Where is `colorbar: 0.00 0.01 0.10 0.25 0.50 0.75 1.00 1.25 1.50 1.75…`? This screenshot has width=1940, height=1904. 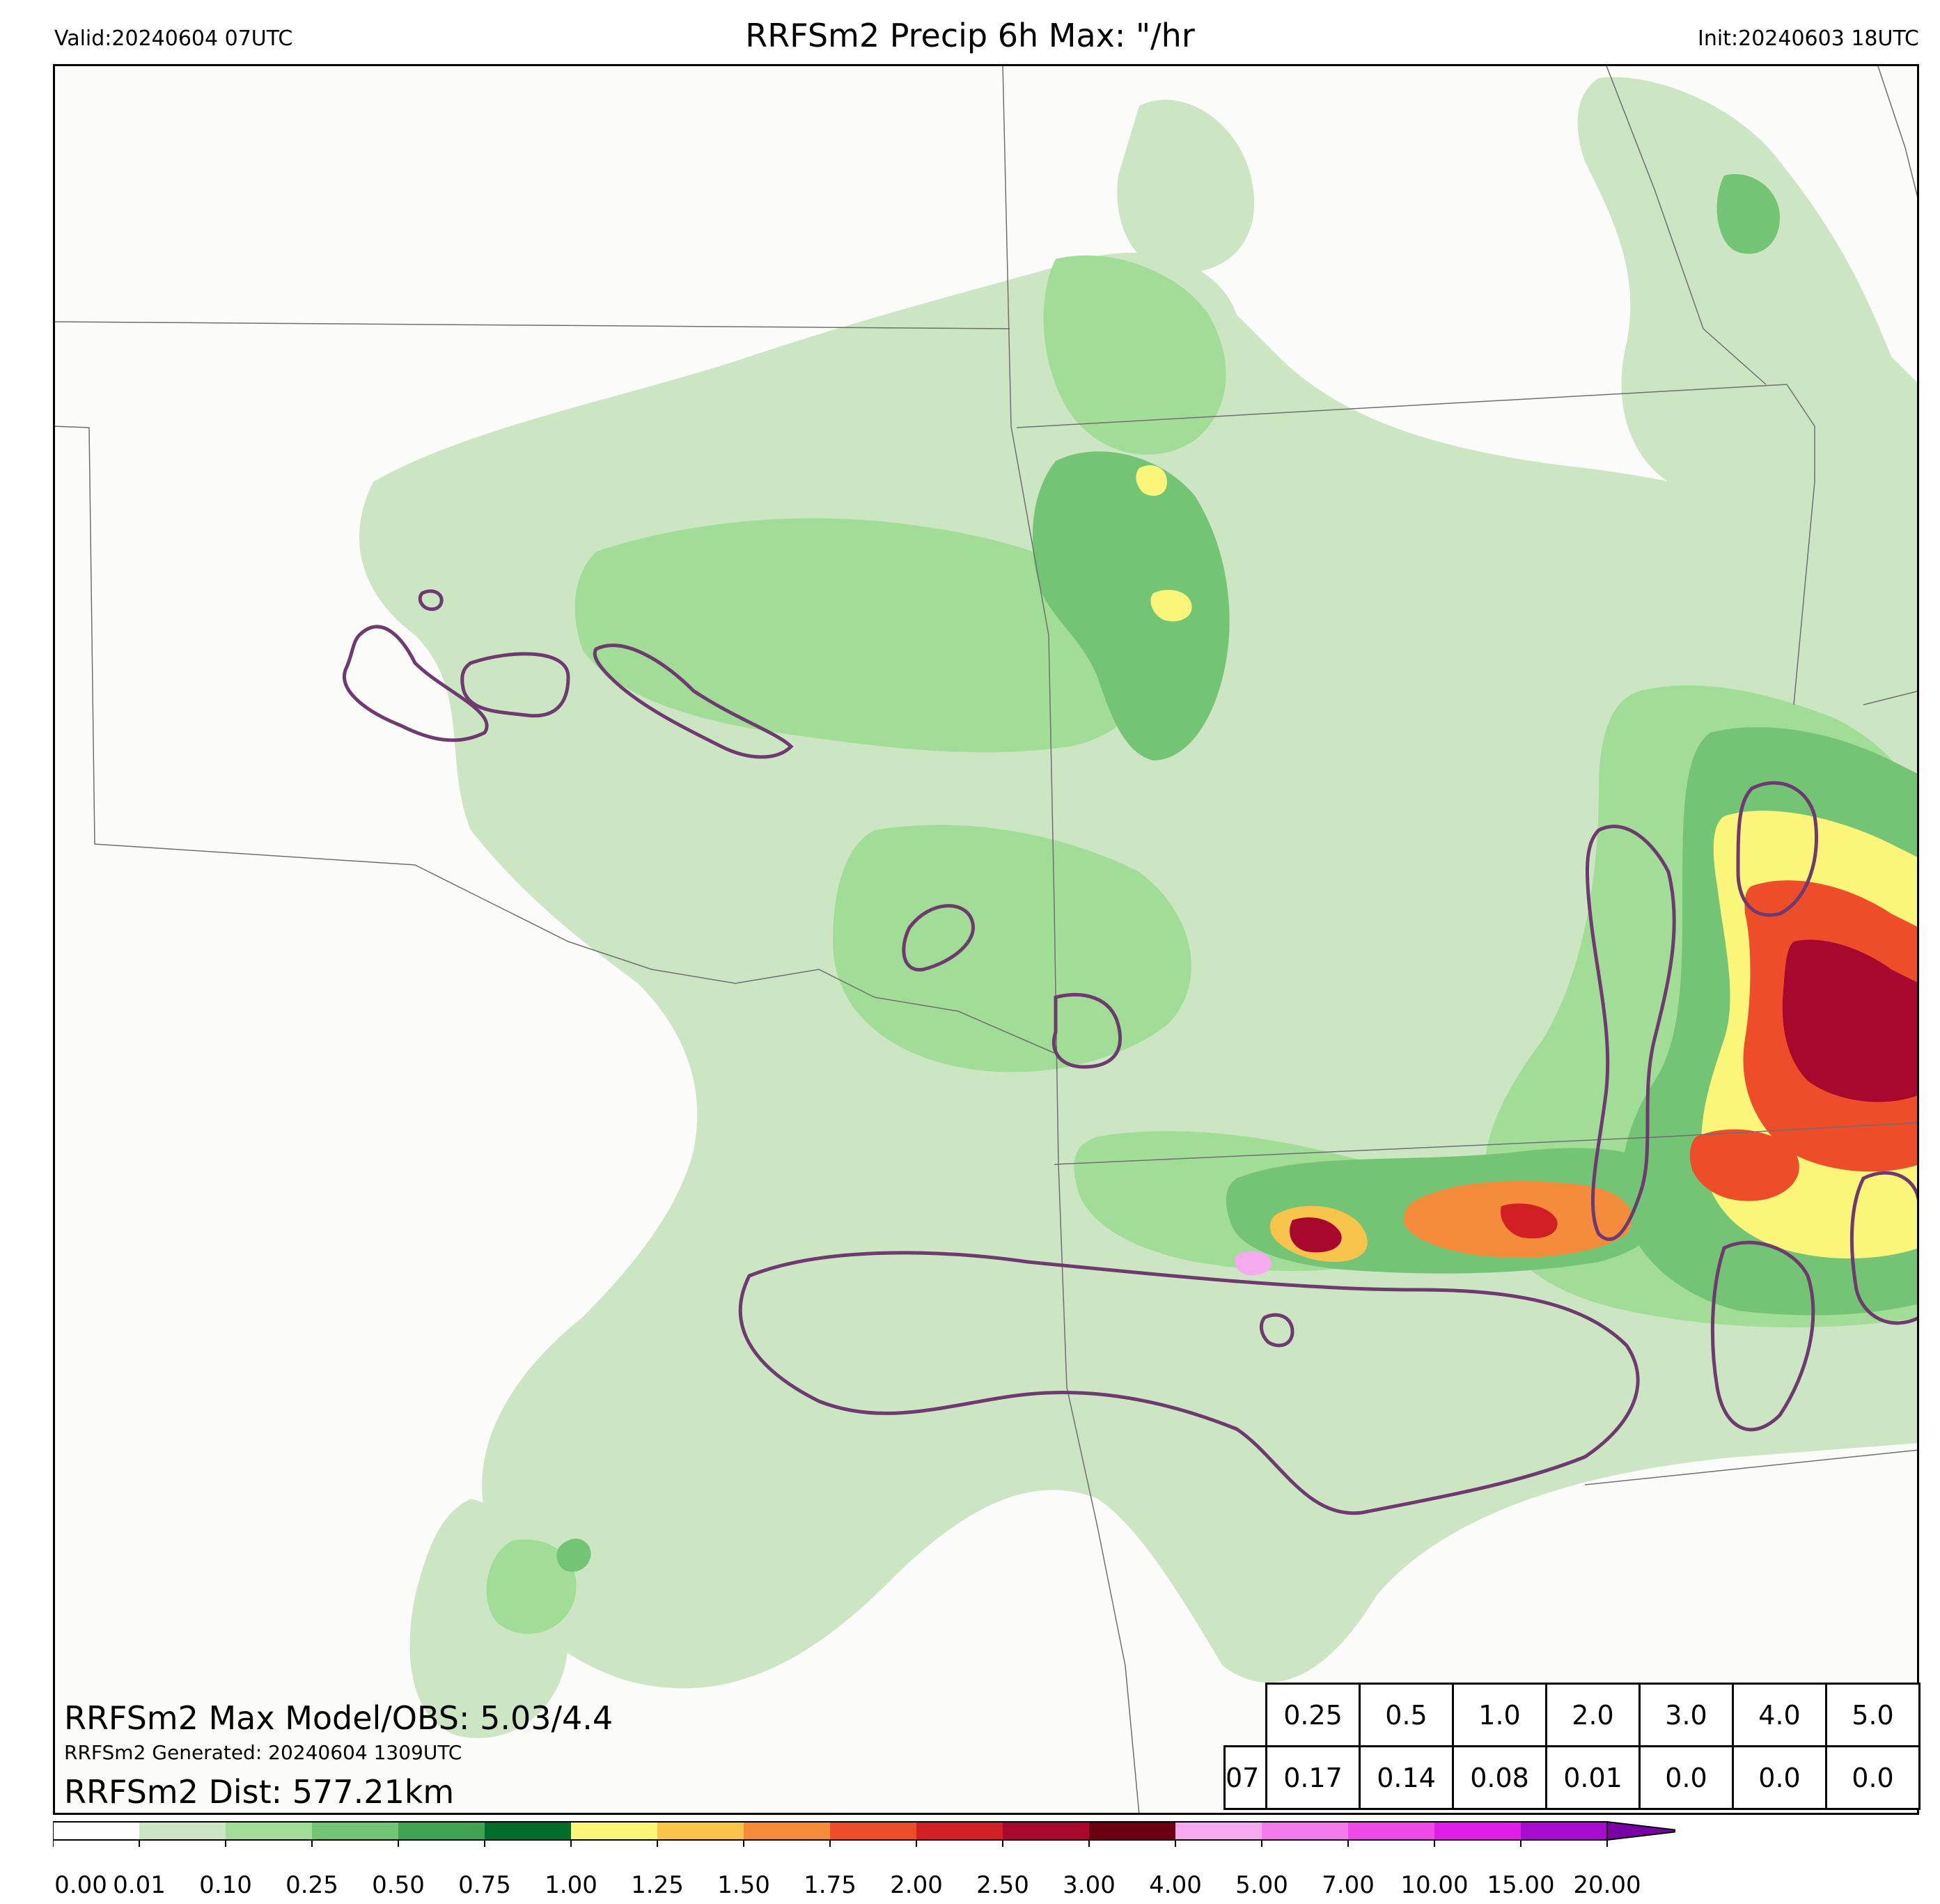 colorbar: 0.00 0.01 0.10 0.25 0.50 0.75 1.00 1.25 1.50 1.75… is located at coordinates (864, 1859).